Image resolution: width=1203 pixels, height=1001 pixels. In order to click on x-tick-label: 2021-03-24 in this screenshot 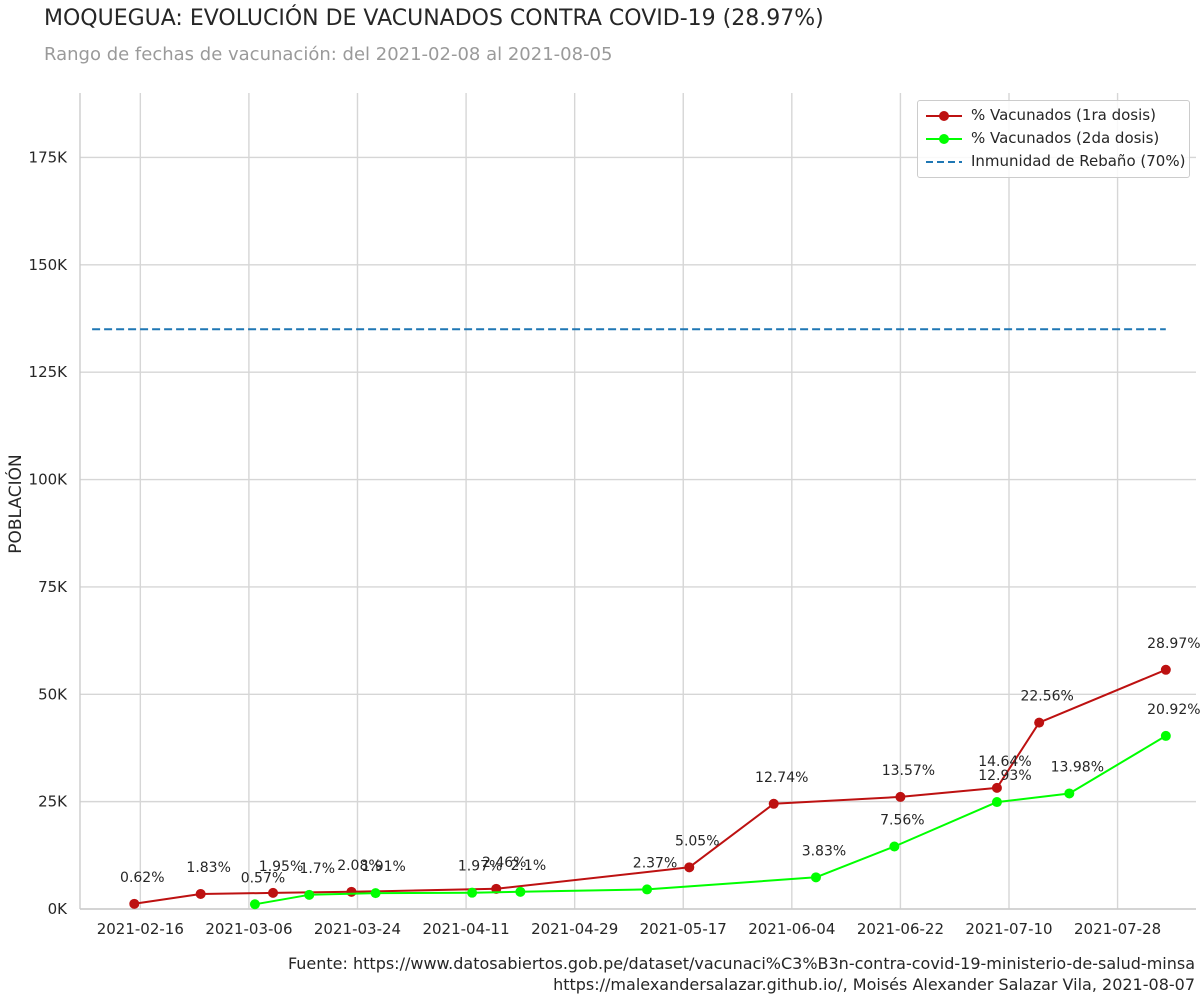, I will do `click(357, 929)`.